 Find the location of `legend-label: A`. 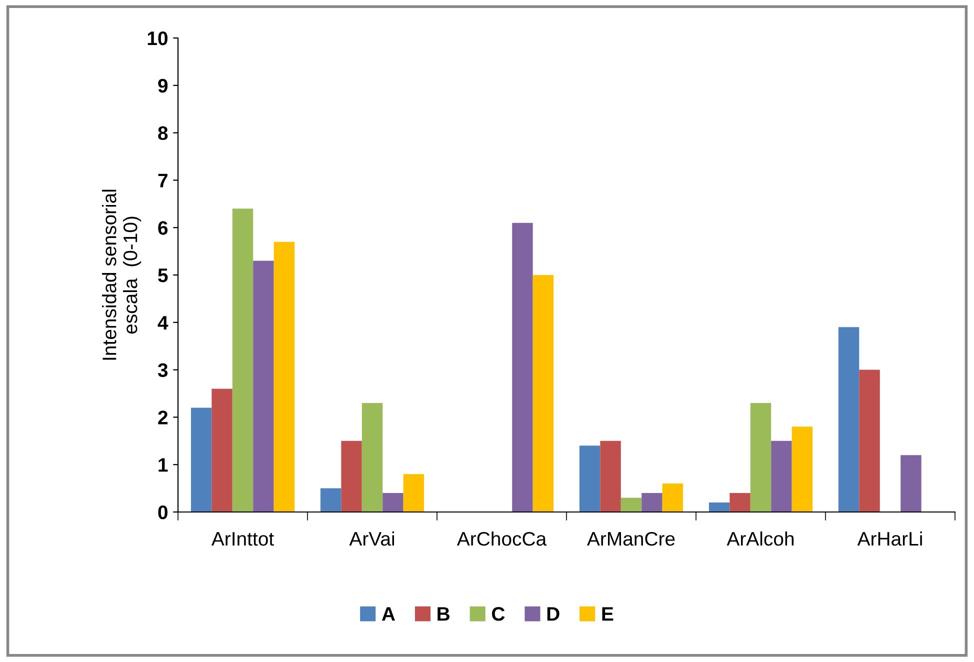

legend-label: A is located at coordinates (388, 614).